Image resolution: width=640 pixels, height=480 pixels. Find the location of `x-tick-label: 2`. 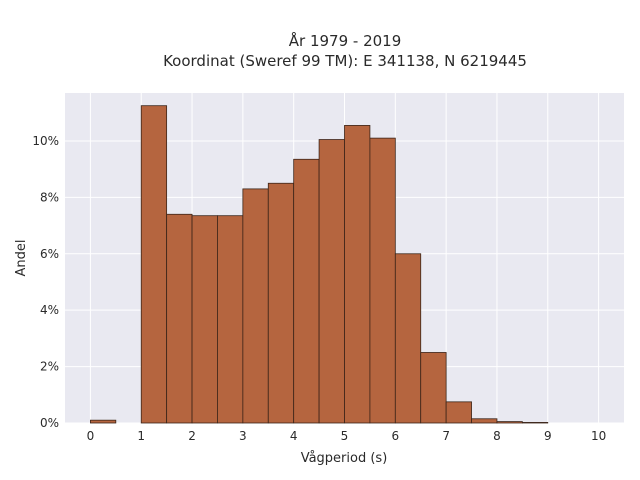

x-tick-label: 2 is located at coordinates (192, 436).